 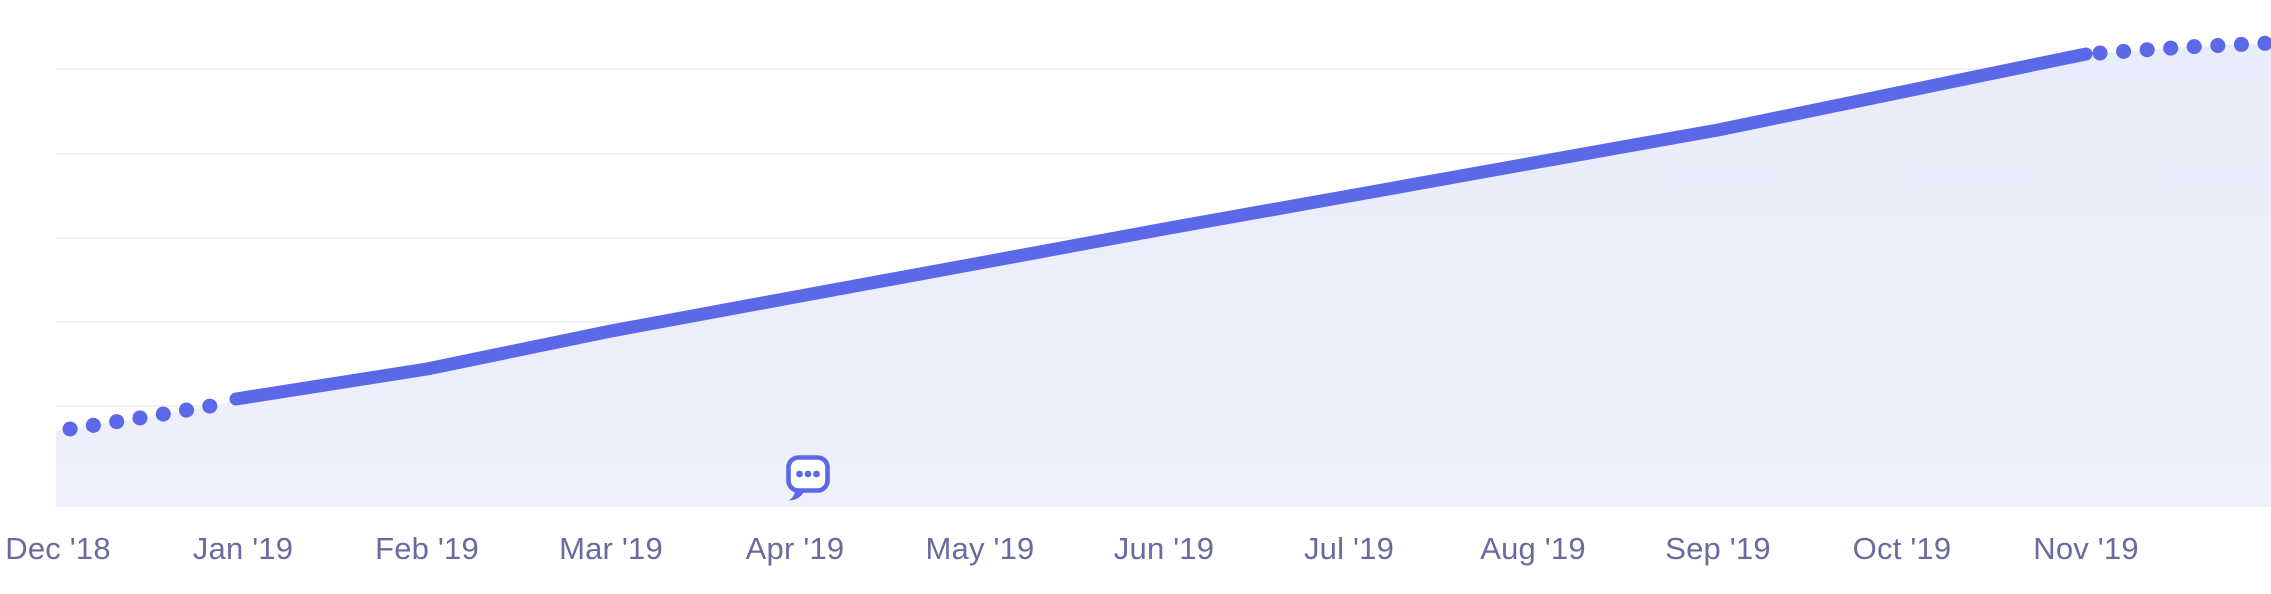 I want to click on trend-line-dotted-start, so click(x=146, y=416).